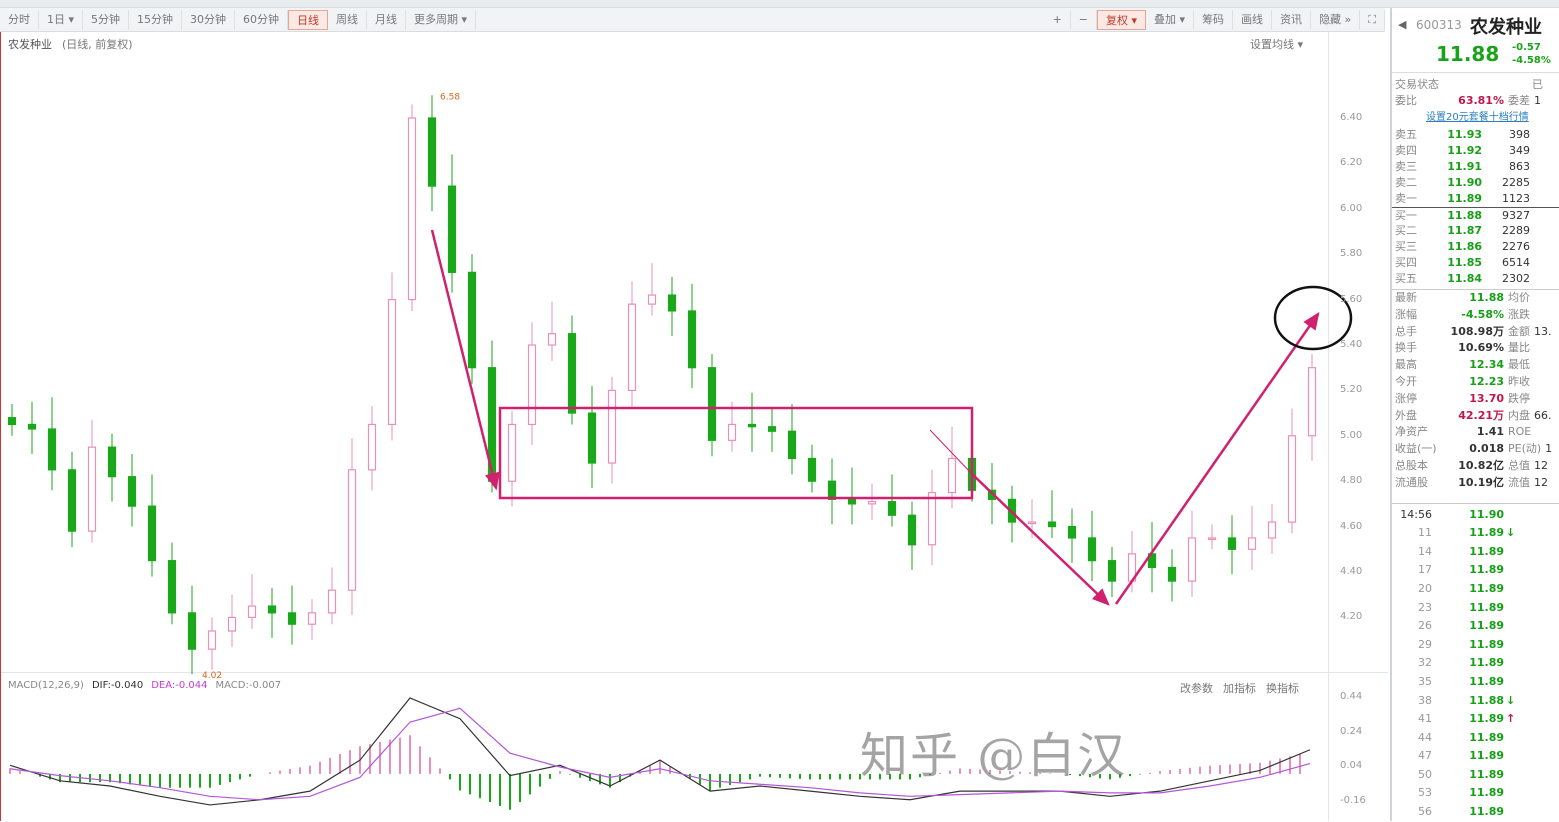 This screenshot has height=822, width=1559. What do you see at coordinates (1425, 812) in the screenshot?
I see `tick-time: 56` at bounding box center [1425, 812].